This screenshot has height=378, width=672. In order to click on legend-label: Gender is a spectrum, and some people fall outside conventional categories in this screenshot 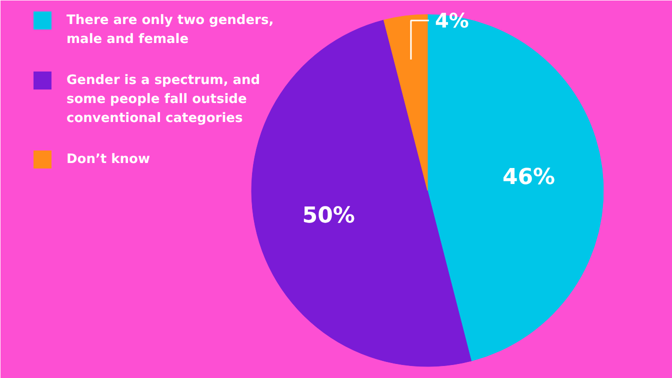, I will do `click(163, 99)`.